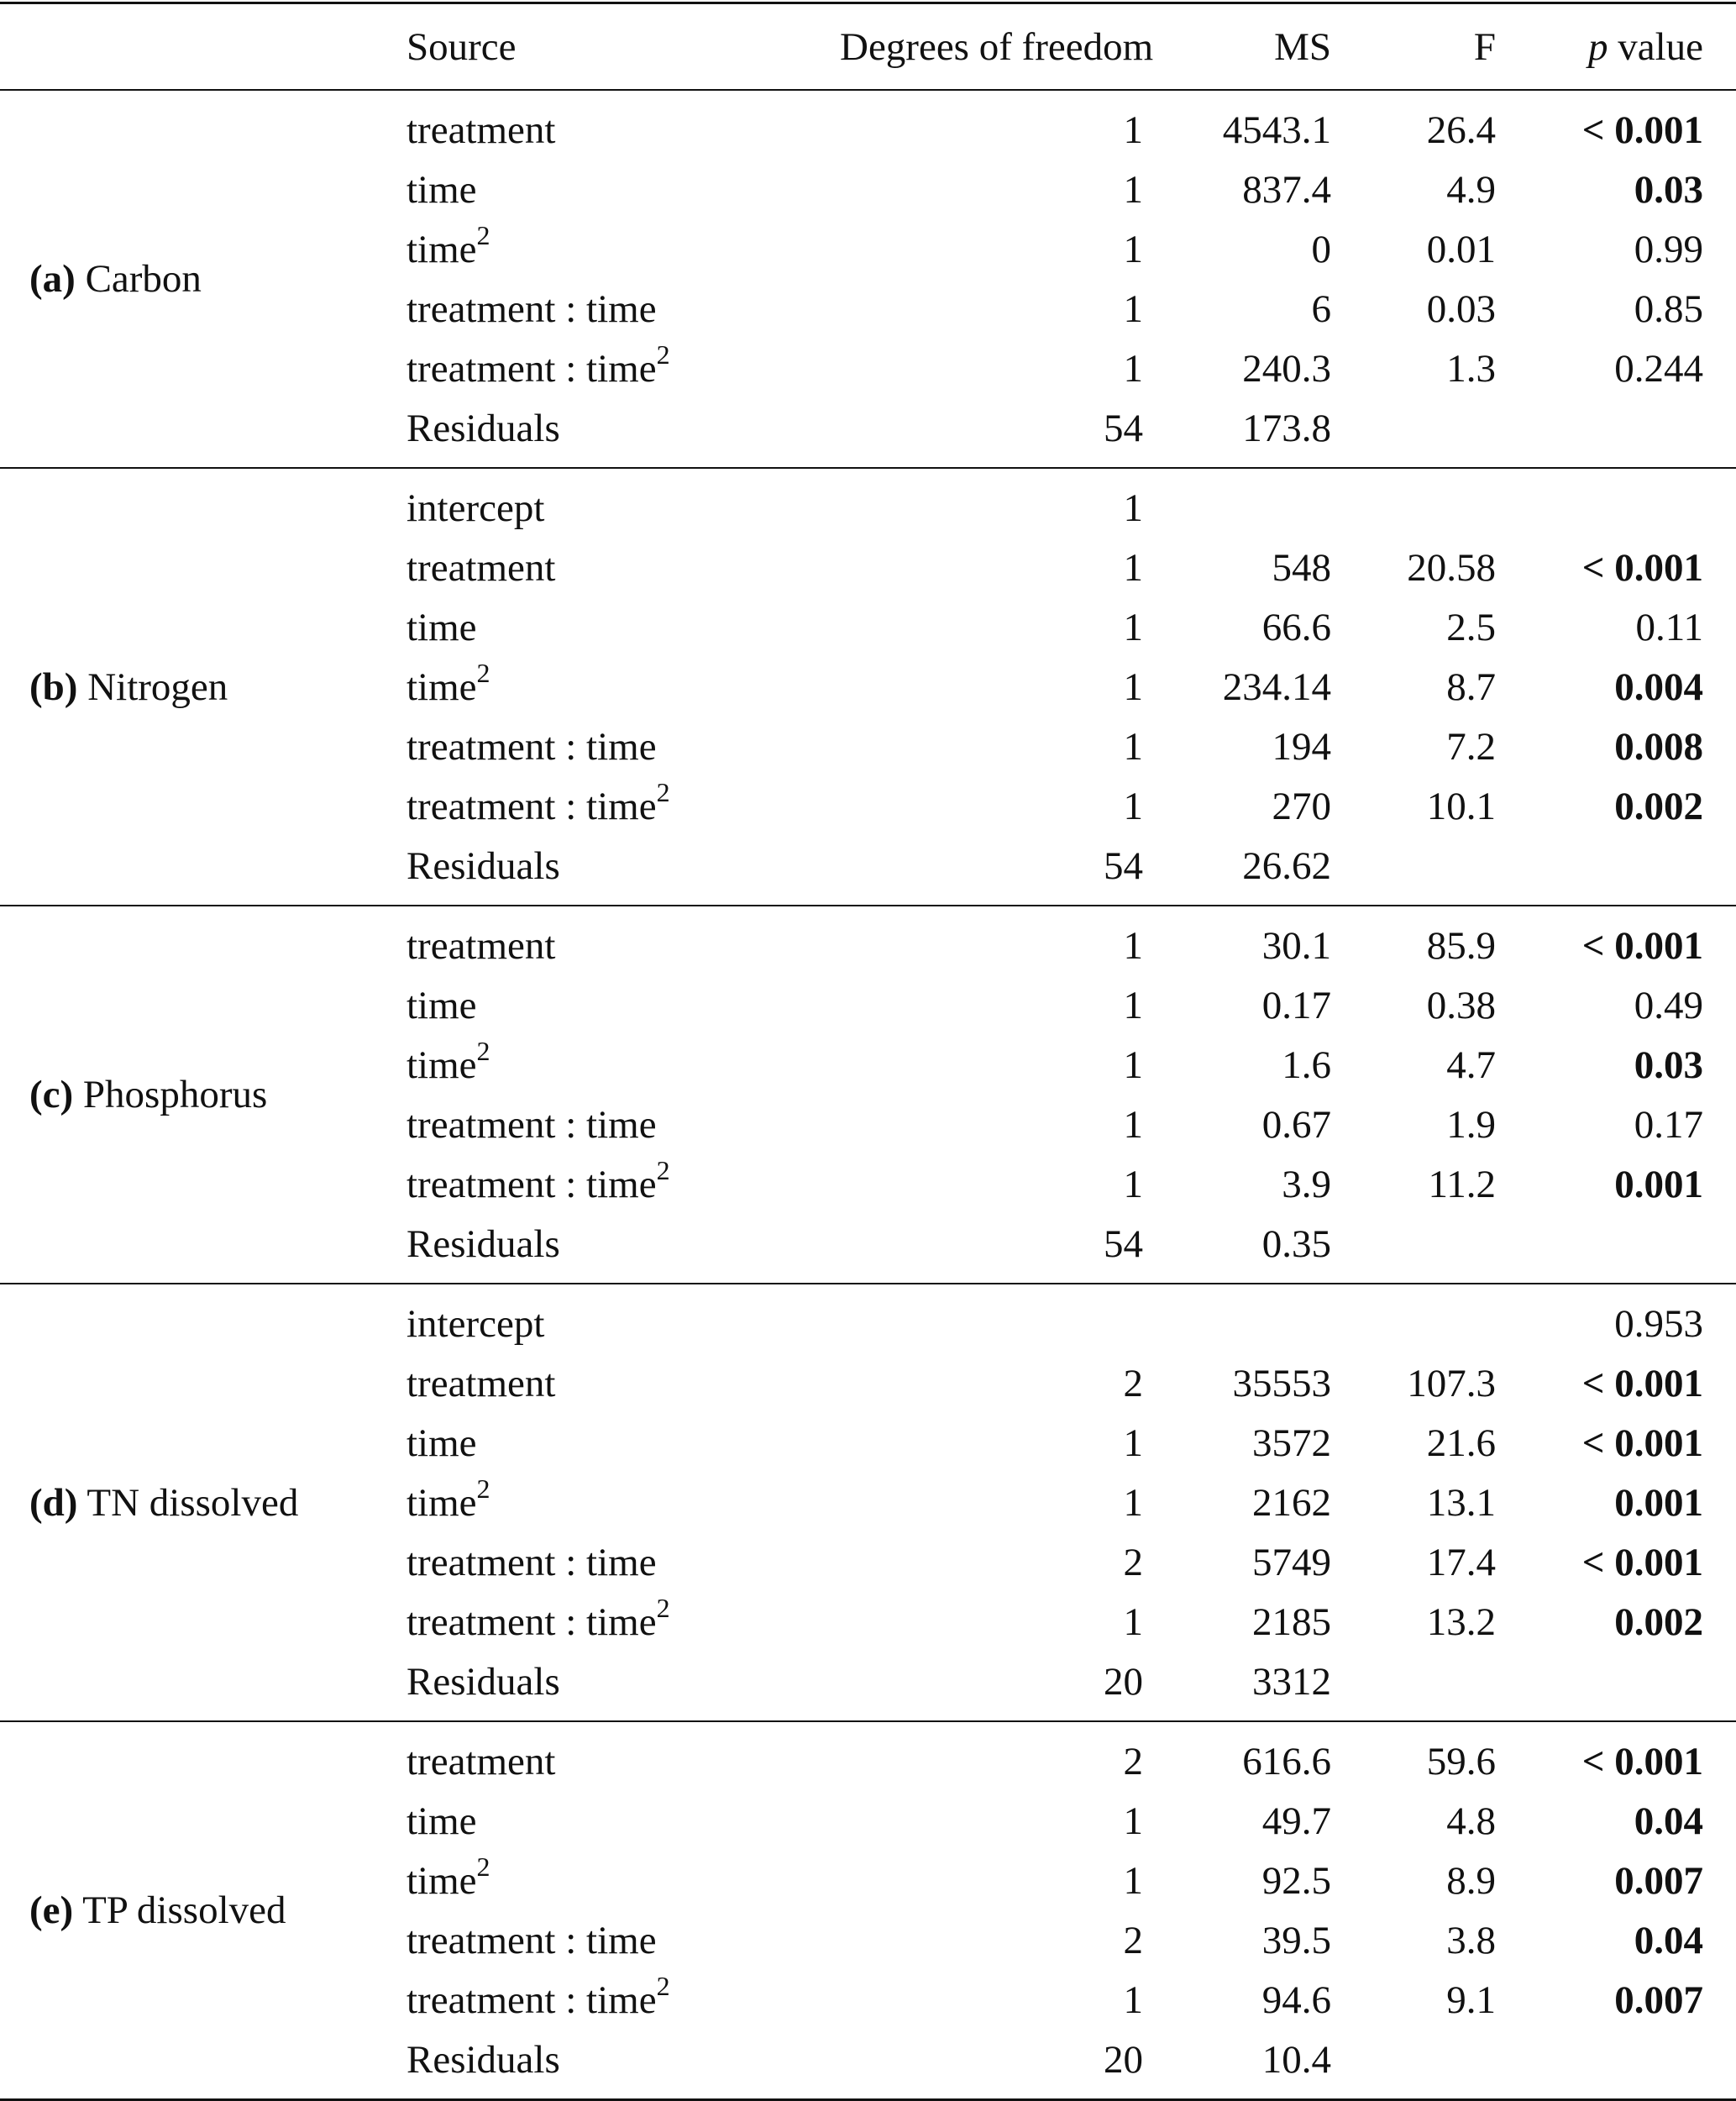 Image resolution: width=1736 pixels, height=2101 pixels. I want to click on section-label: (e) TP dissolved, so click(203, 1911).